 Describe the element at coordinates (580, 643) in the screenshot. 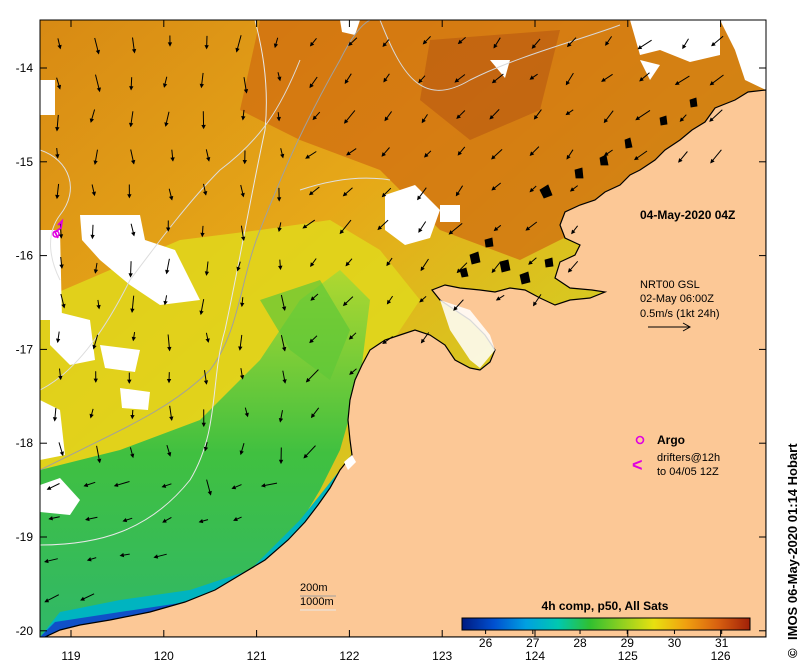

I see `colorbar-tick-label: 28` at that location.